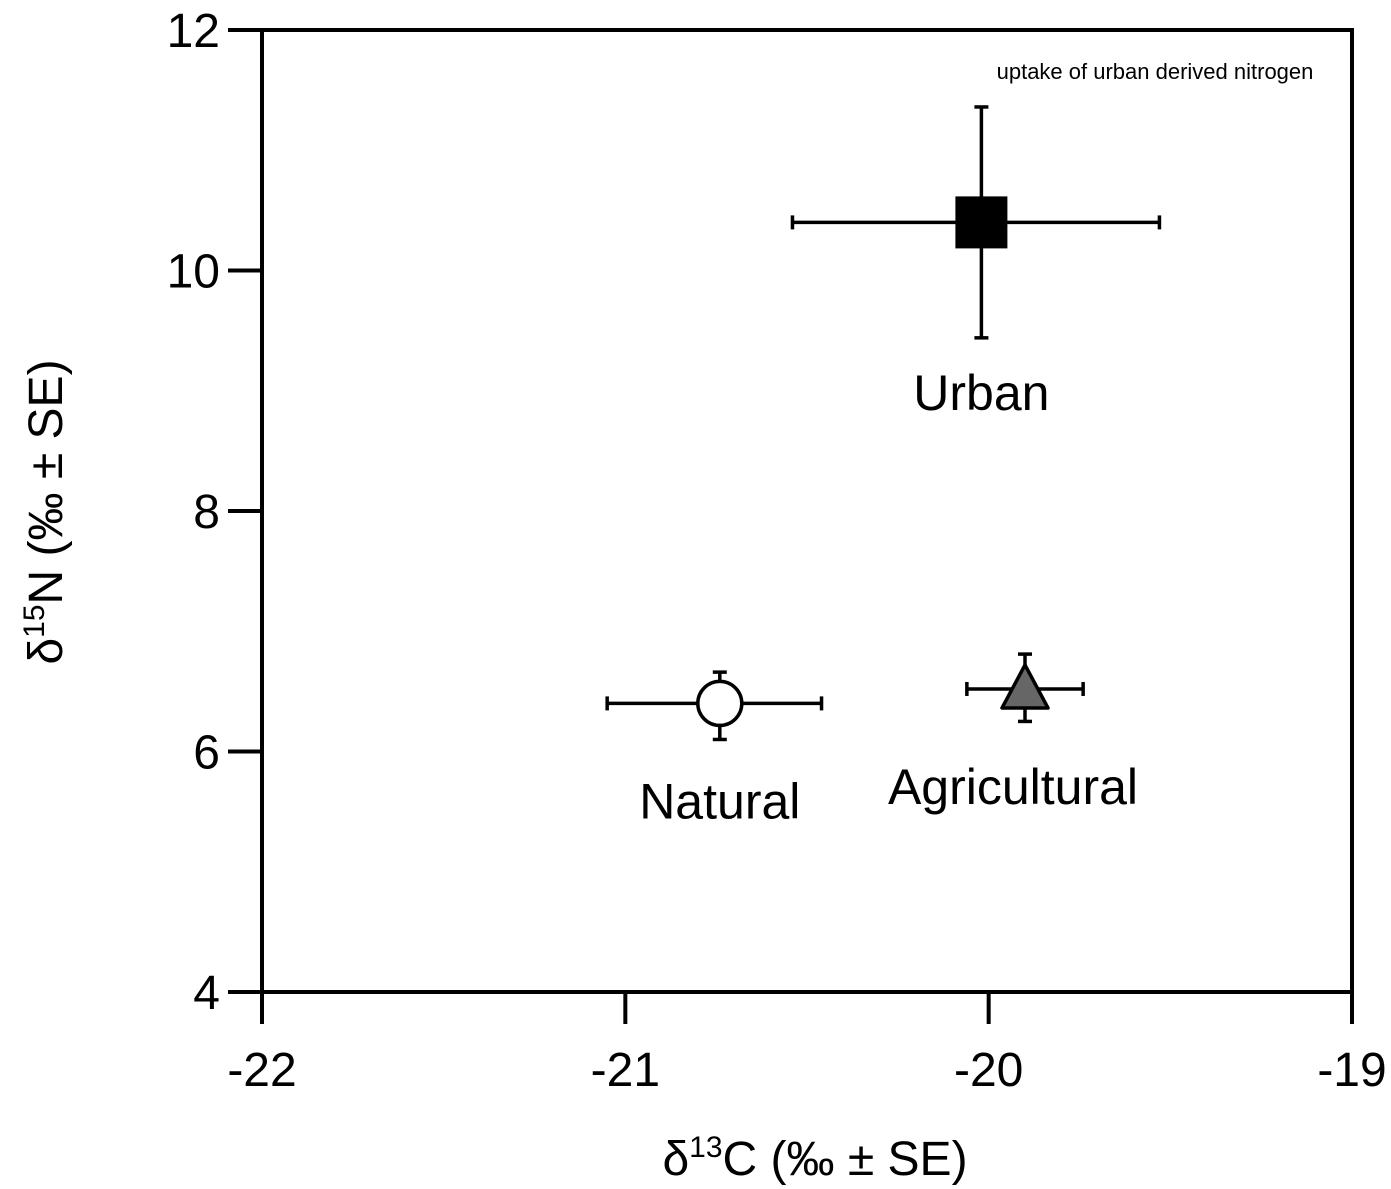  Describe the element at coordinates (814, 1158) in the screenshot. I see `x-axis-title: δ13C (‰ ± SE)` at that location.